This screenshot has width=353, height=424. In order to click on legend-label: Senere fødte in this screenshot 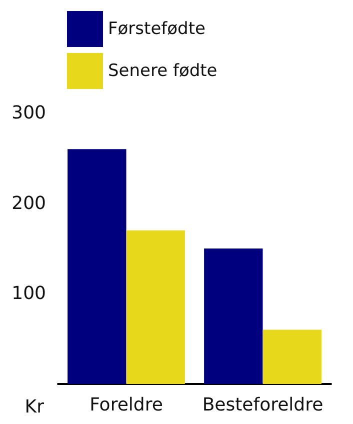, I will do `click(163, 71)`.